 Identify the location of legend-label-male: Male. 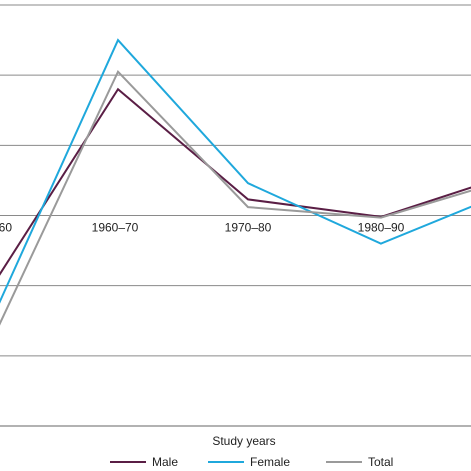
(165, 462).